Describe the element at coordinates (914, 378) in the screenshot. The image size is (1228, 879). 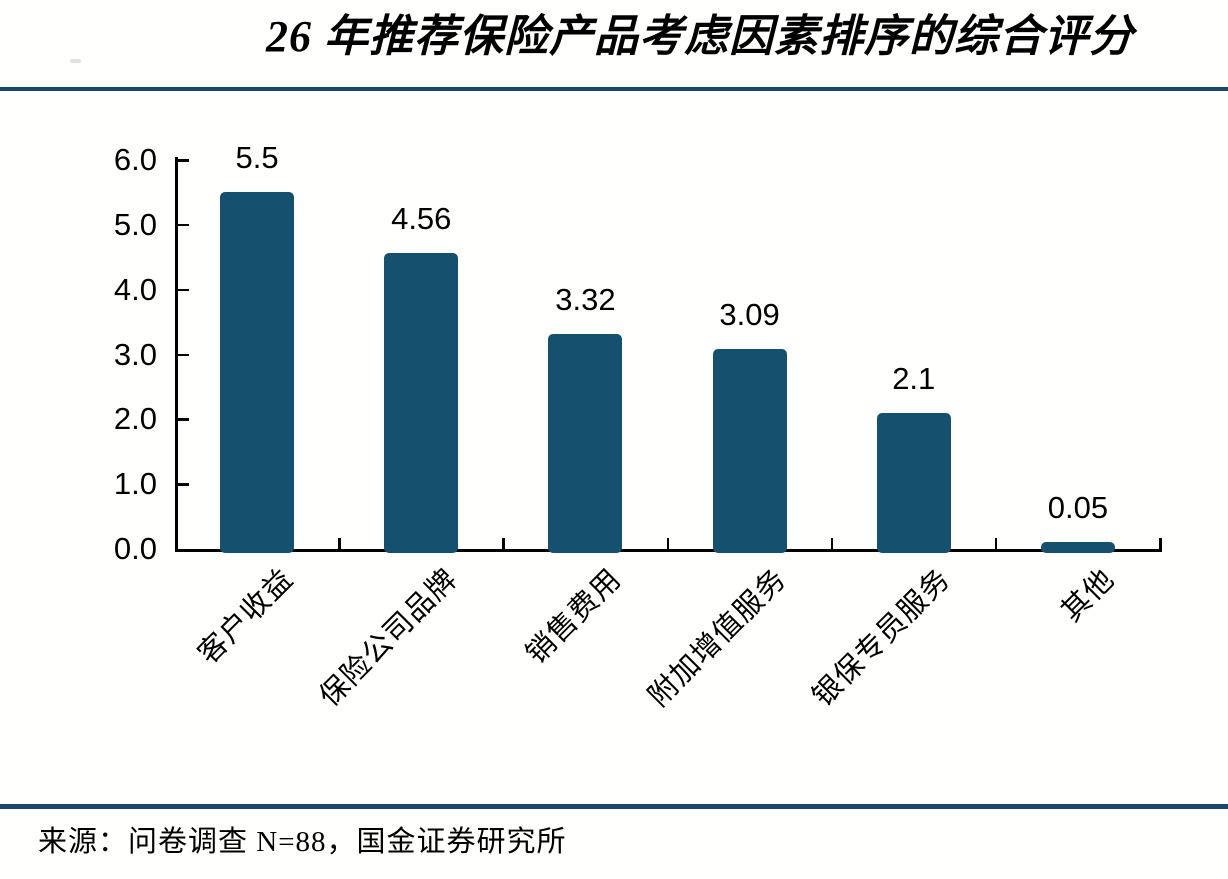
I see `bar-value-label: 2.1` at that location.